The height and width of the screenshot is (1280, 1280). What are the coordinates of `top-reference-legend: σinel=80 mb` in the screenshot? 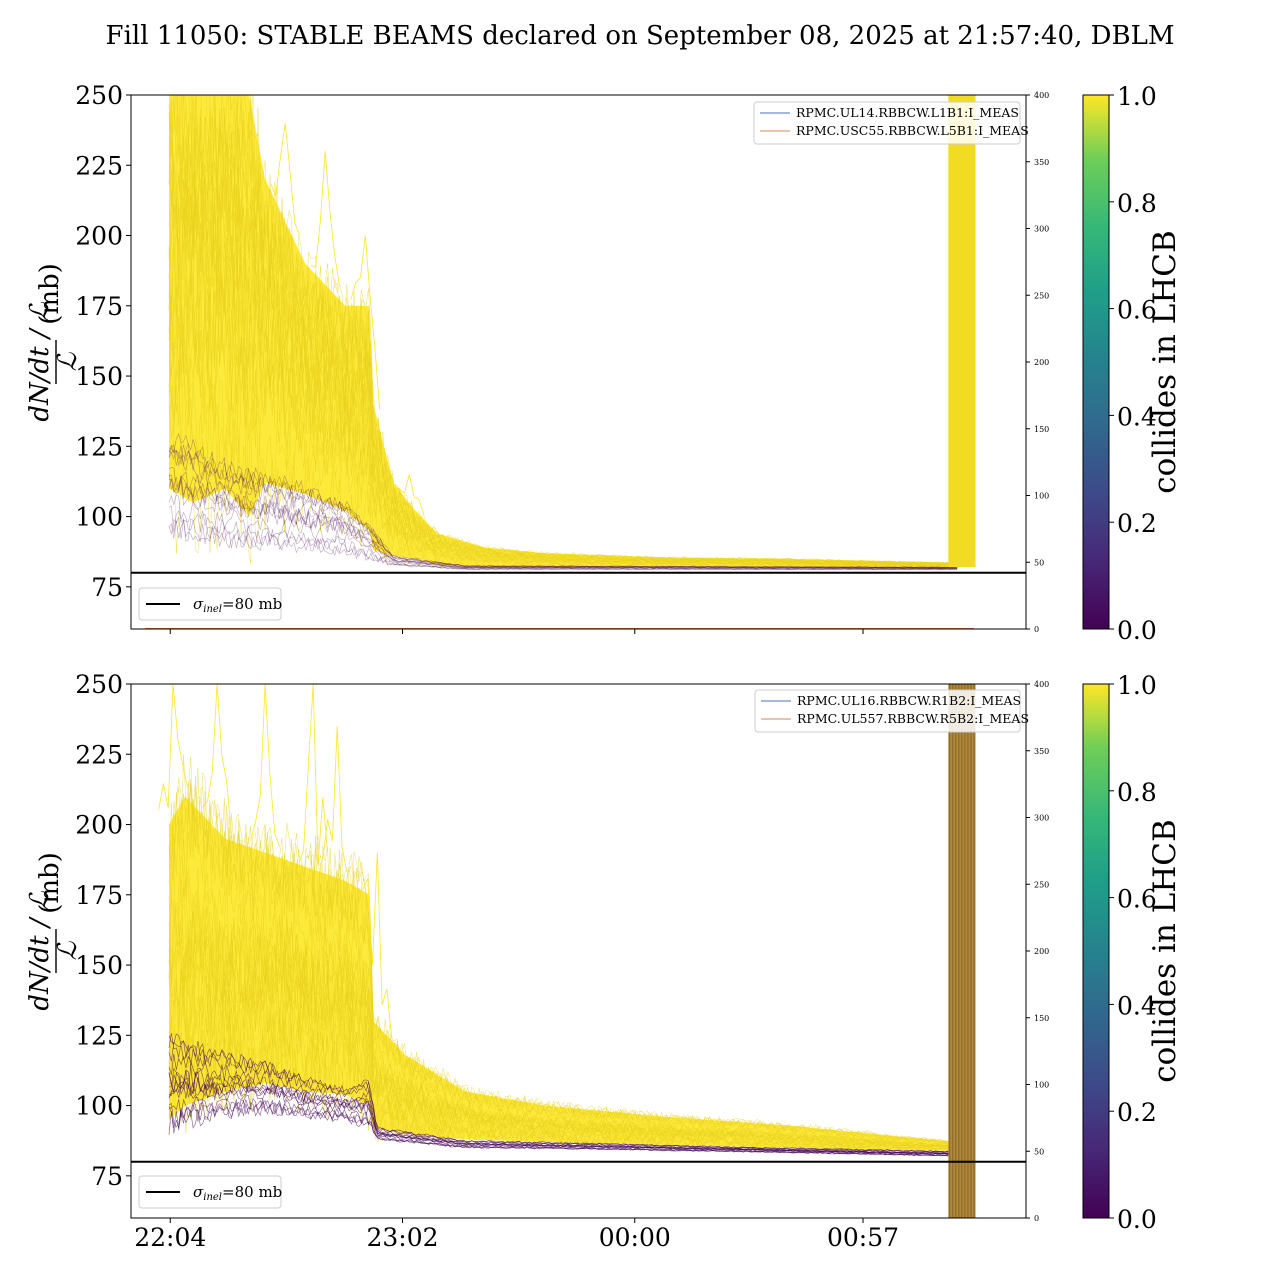 It's located at (210, 604).